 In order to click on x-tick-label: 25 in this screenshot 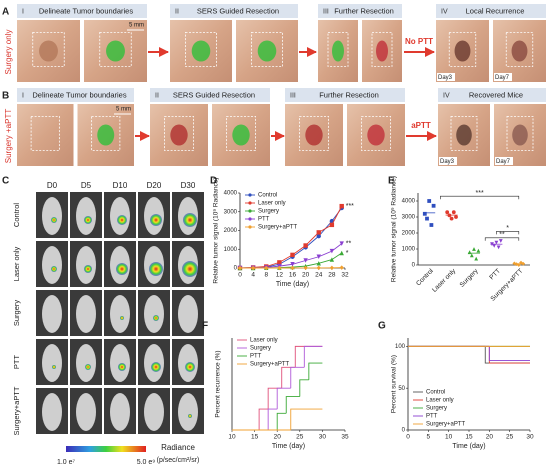, I will do `click(300, 437)`.